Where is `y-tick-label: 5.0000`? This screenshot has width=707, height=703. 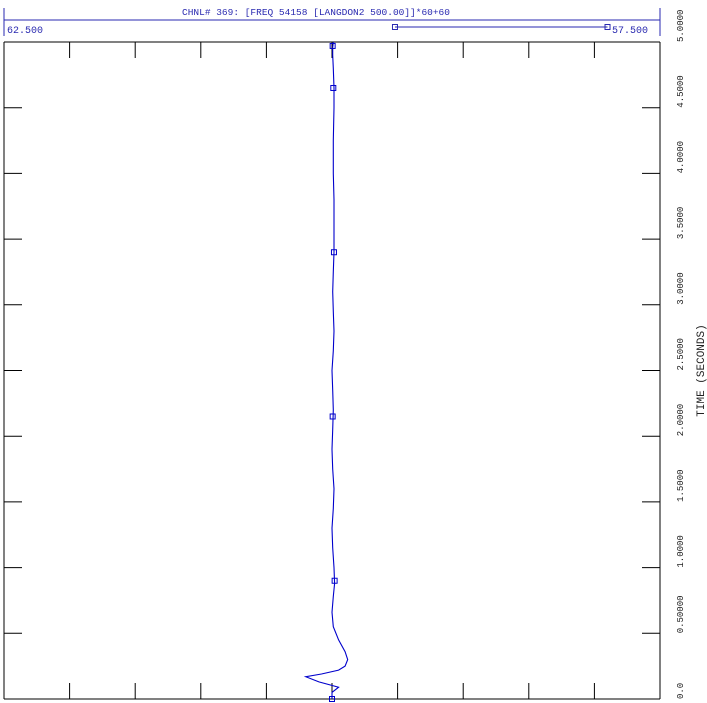
y-tick-label: 5.0000 is located at coordinates (681, 26).